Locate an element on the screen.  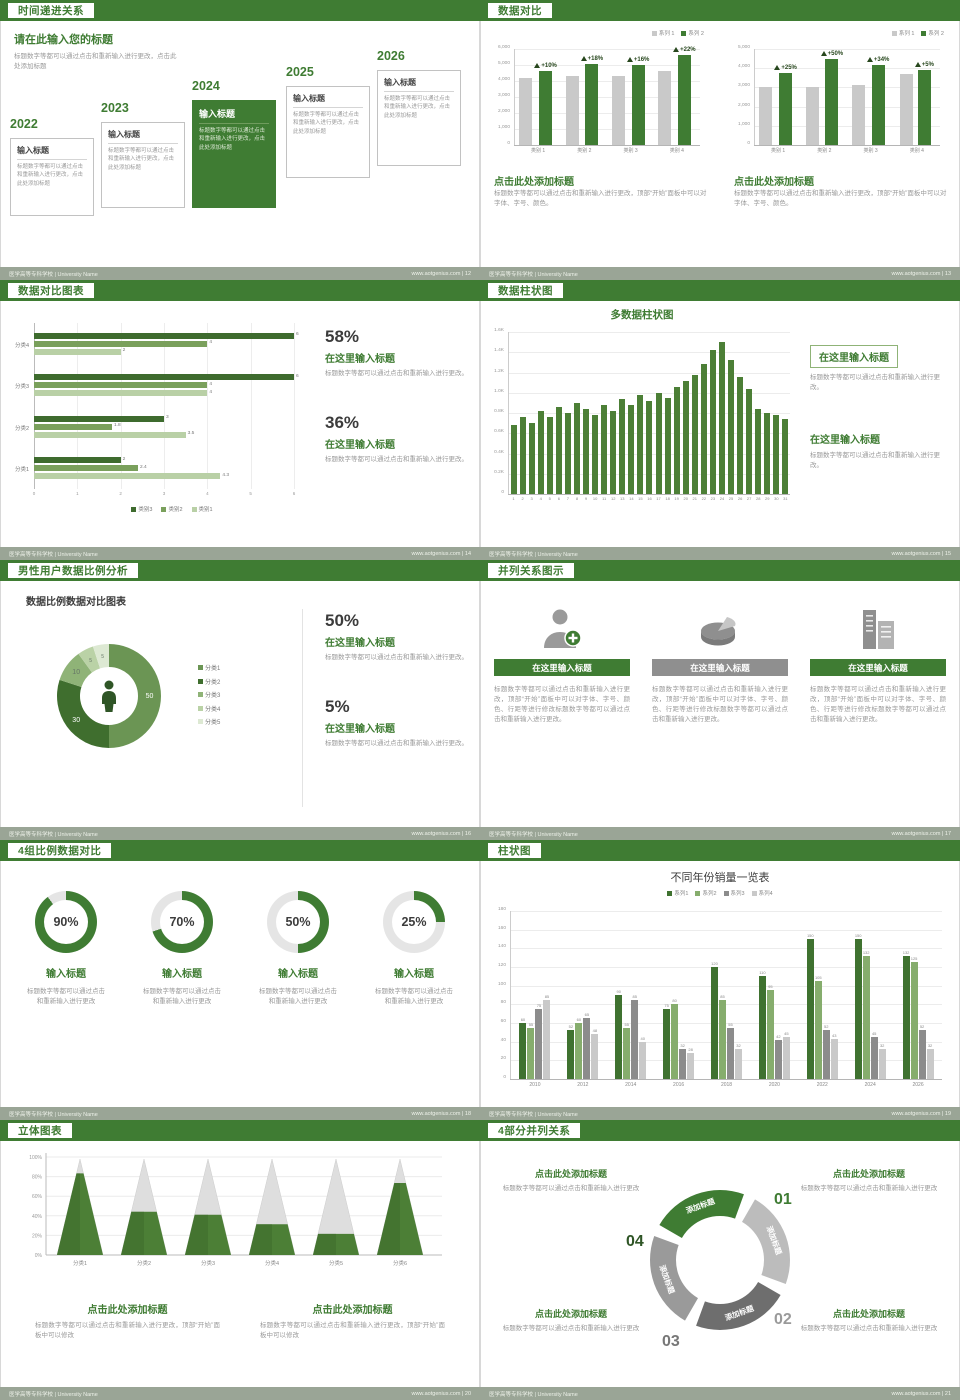
ct-group: +25% 类别 1 is located at coordinates (778, 101).